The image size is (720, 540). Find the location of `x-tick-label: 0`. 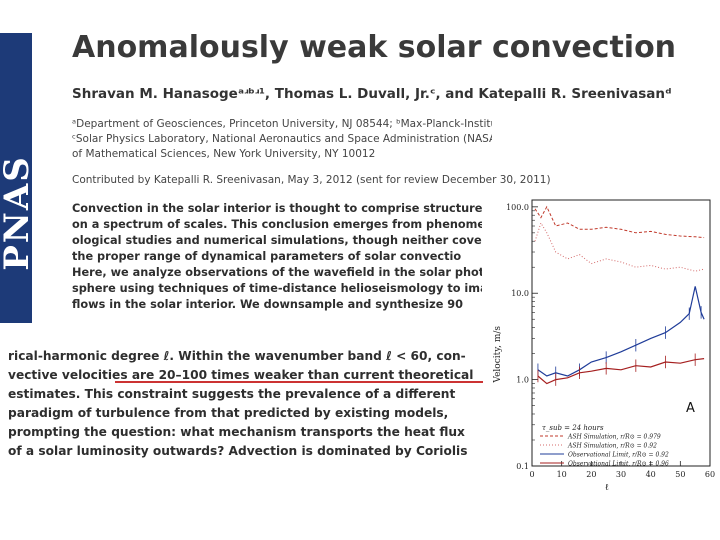

x-tick-label: 0 is located at coordinates (531, 474).